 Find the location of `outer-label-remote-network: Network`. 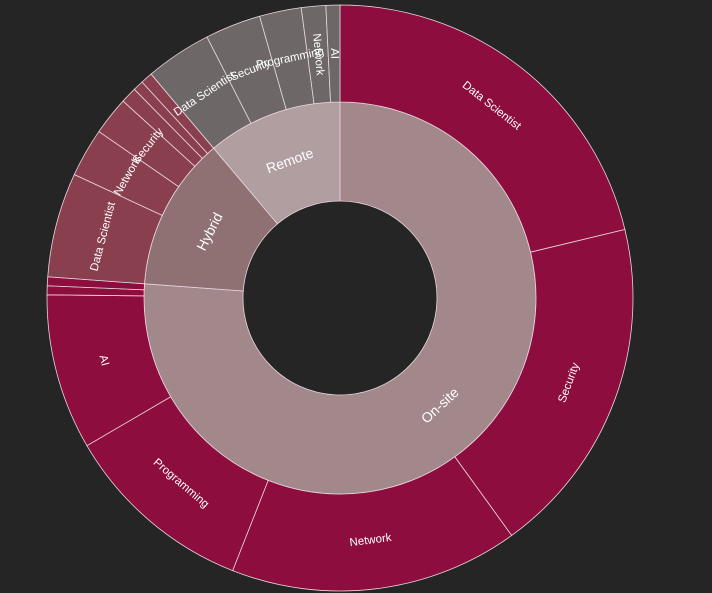

outer-label-remote-network: Network is located at coordinates (318, 54).